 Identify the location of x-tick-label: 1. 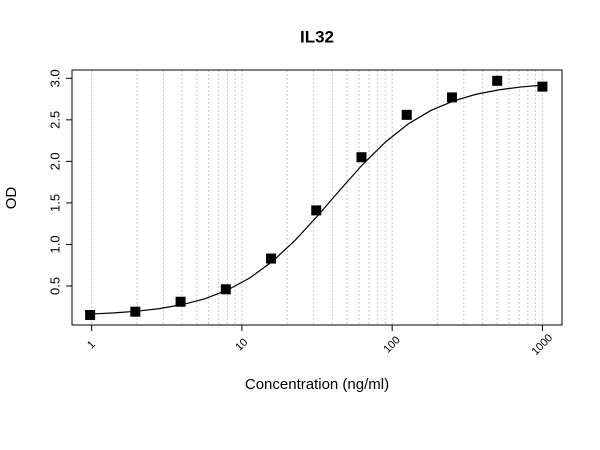
(91, 345).